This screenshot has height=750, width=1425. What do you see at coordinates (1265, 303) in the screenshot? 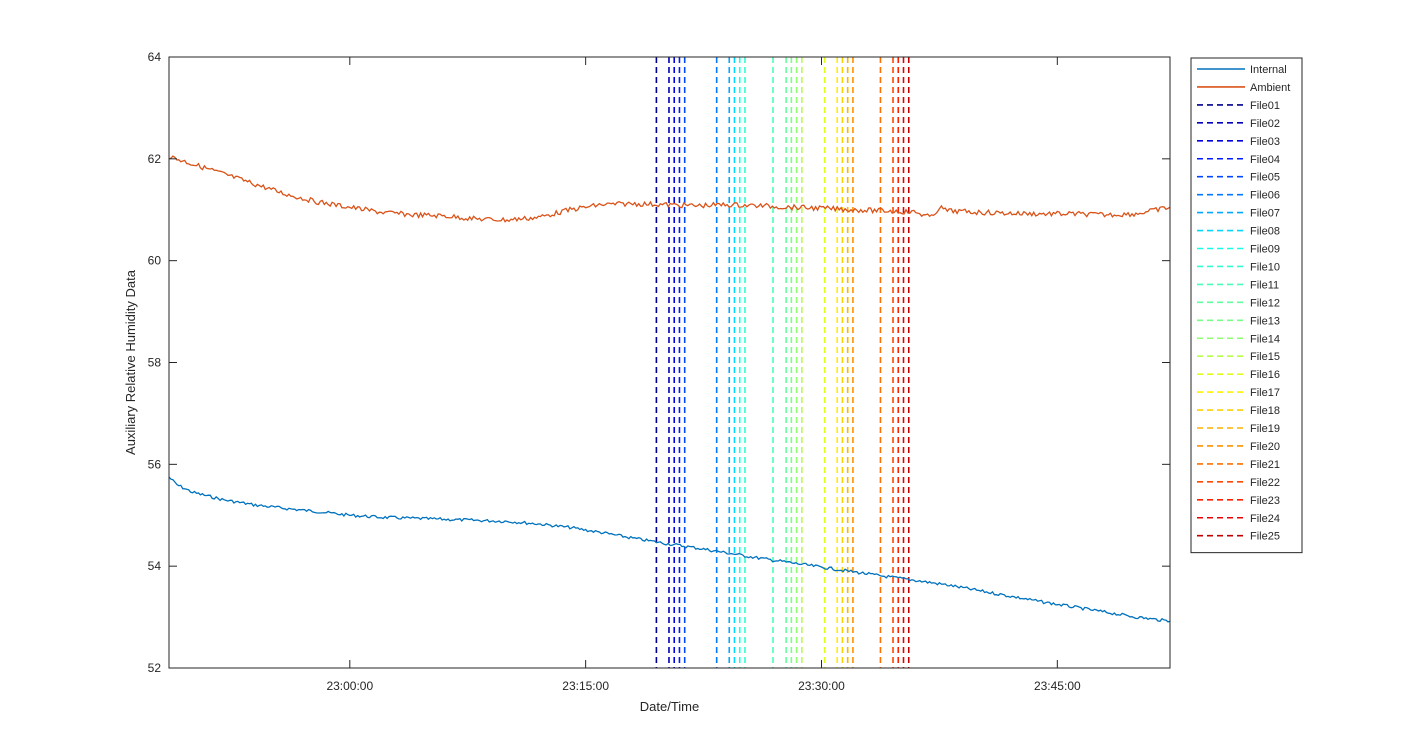
I see `legend-label-file12: File12` at bounding box center [1265, 303].